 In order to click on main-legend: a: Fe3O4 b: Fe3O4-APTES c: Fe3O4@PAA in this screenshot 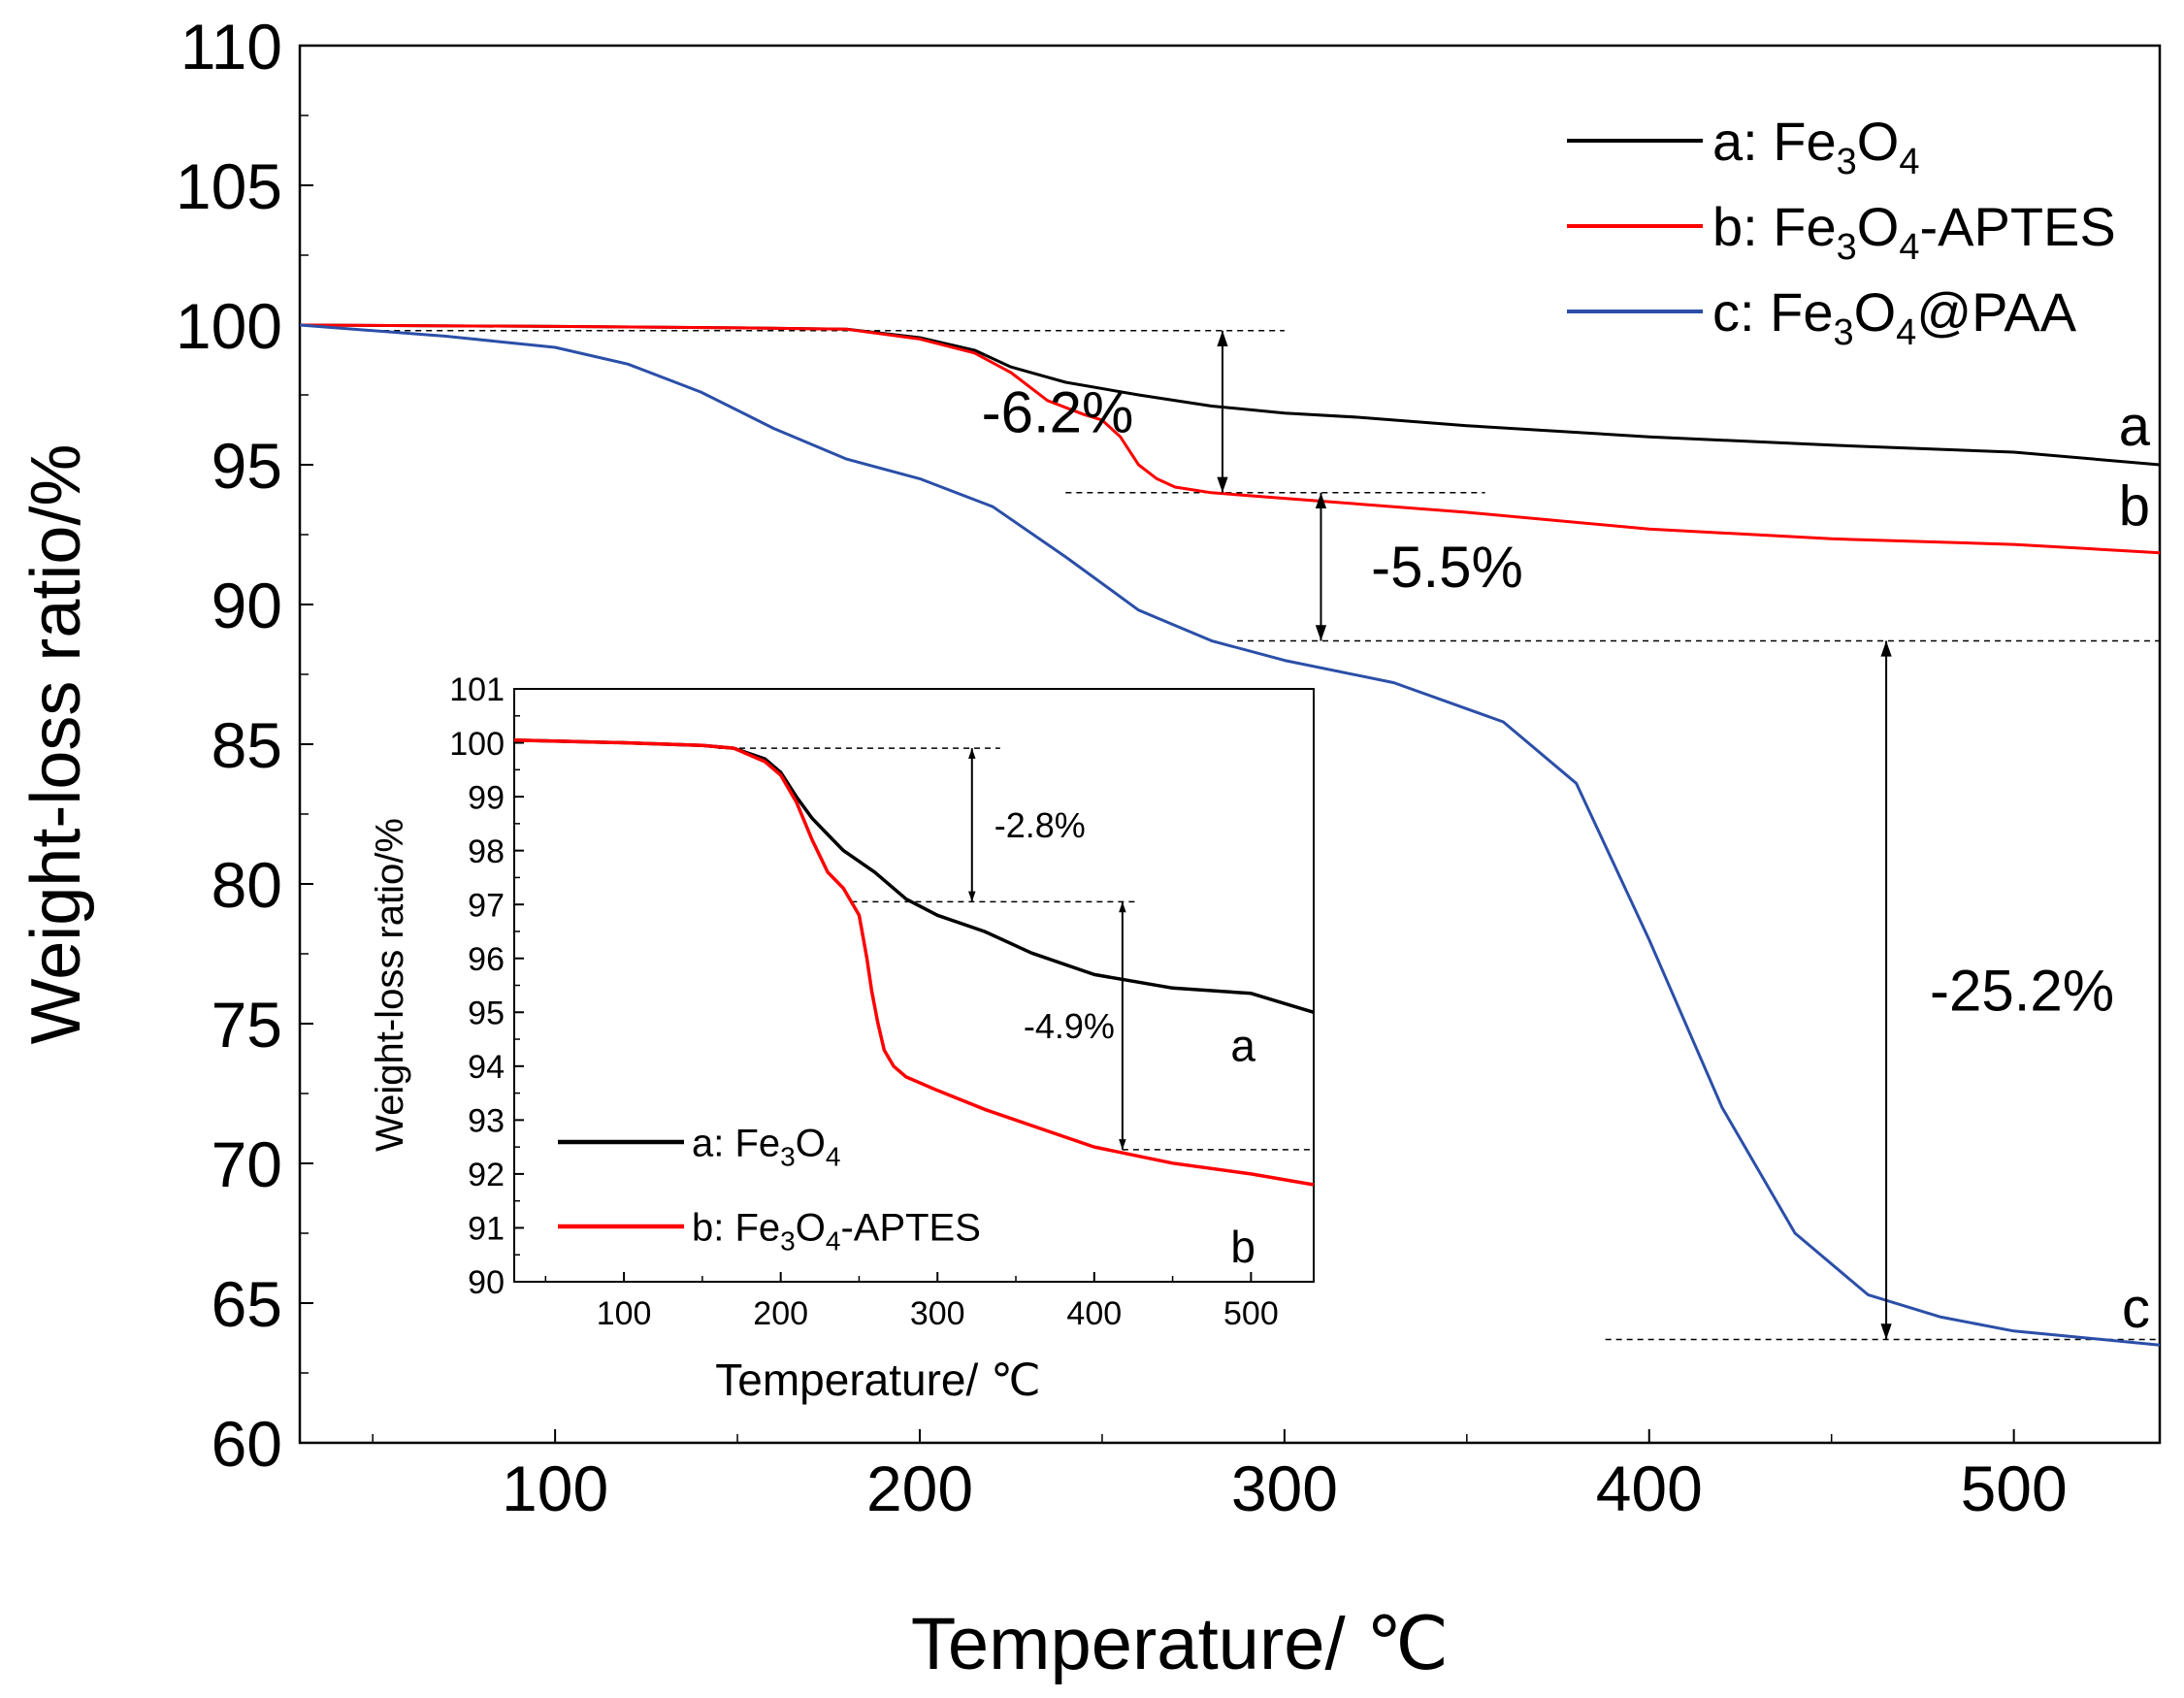, I will do `click(1841, 232)`.